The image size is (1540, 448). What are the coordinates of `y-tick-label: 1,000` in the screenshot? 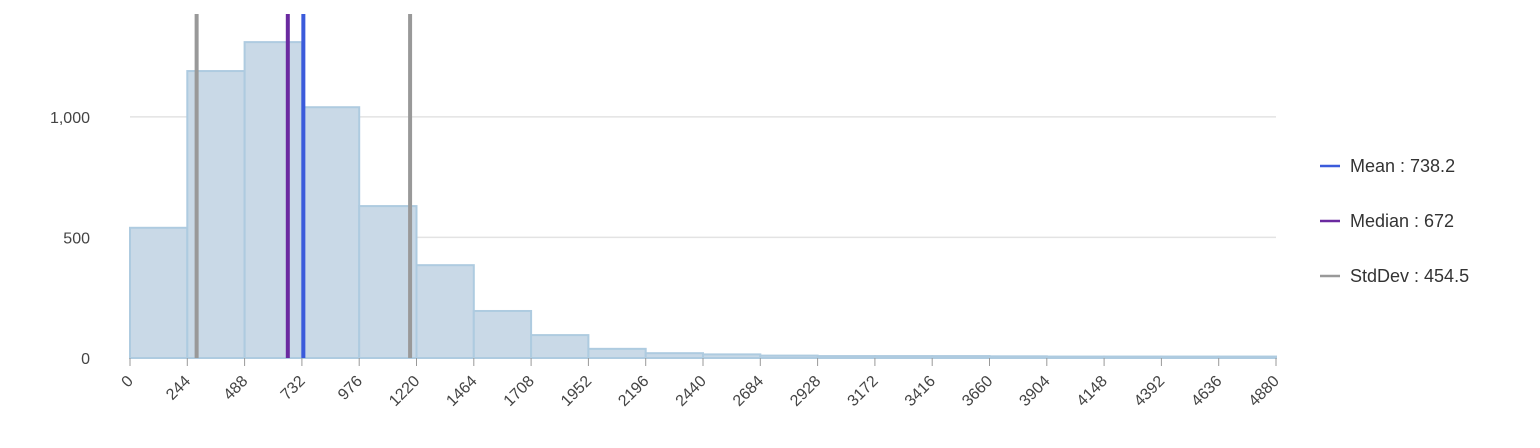 It's located at (70, 118).